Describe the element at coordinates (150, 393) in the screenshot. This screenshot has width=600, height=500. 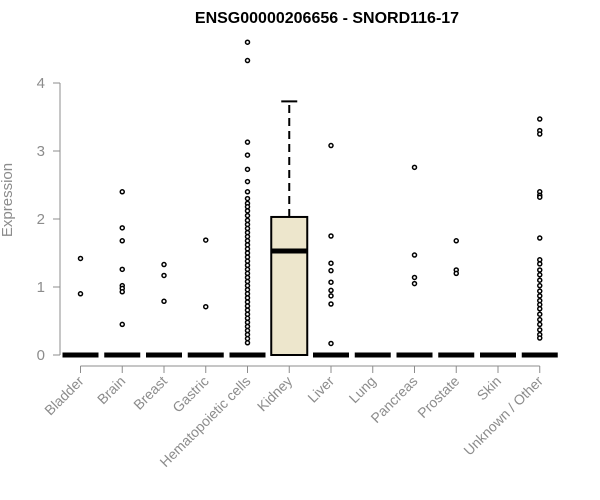
I see `x-tick-label: Breast` at that location.